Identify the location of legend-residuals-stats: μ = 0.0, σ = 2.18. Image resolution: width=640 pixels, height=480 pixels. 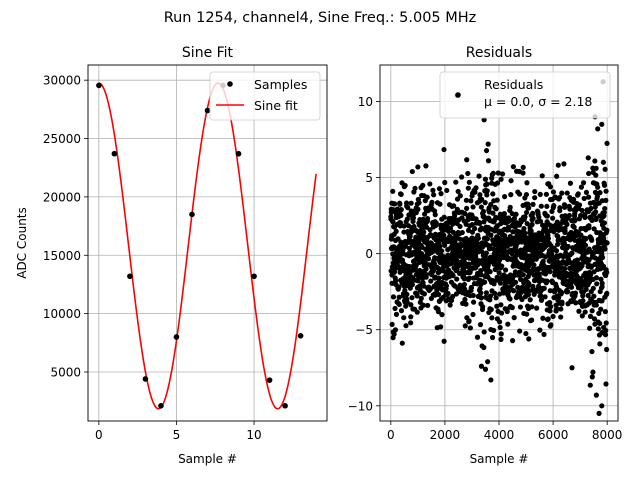
(538, 101).